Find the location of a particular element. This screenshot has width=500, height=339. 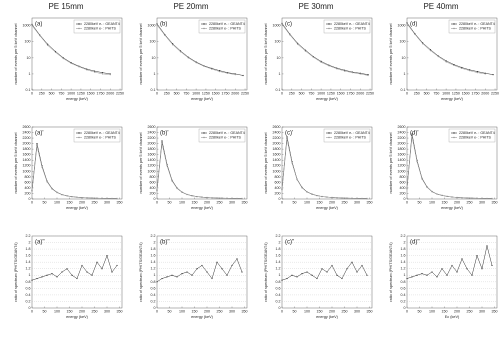

x-tick-label: 2250 is located at coordinates (245, 93).